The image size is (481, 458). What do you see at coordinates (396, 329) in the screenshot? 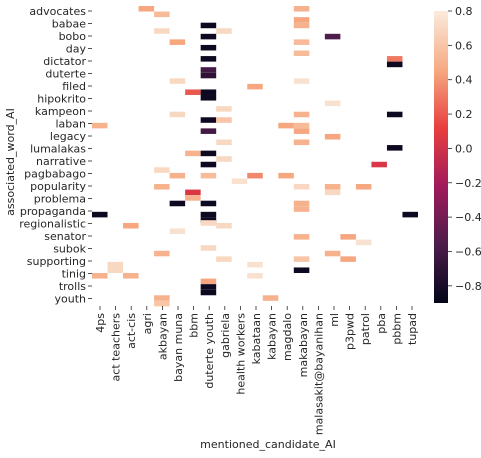
I see `x-tick-label: pbbm` at bounding box center [396, 329].